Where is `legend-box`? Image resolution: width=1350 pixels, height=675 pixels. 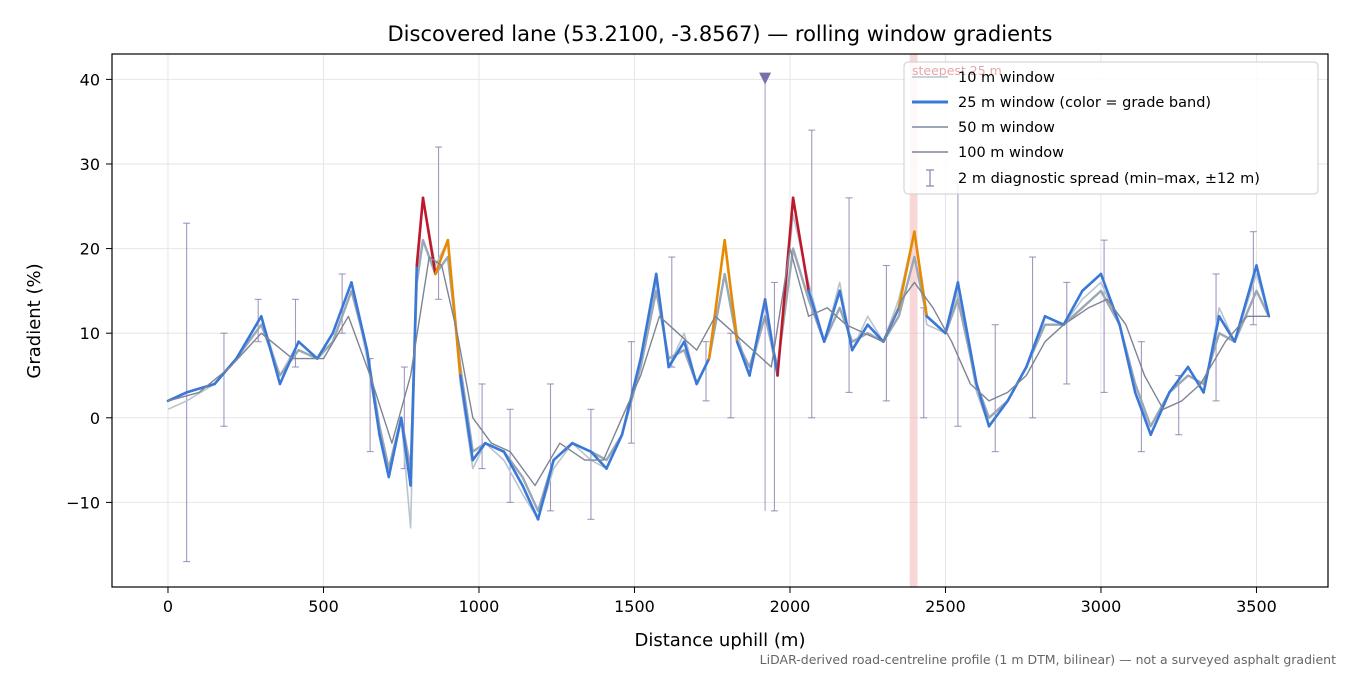 legend-box is located at coordinates (1111, 128).